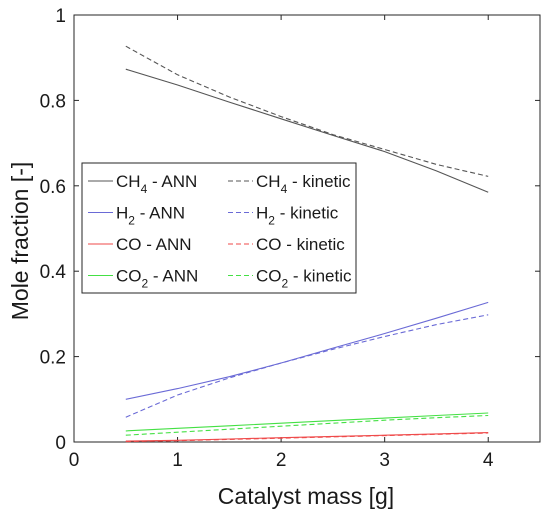  Describe the element at coordinates (300, 244) in the screenshot. I see `legend-entry-co-kinetic: CO - kinetic` at that location.